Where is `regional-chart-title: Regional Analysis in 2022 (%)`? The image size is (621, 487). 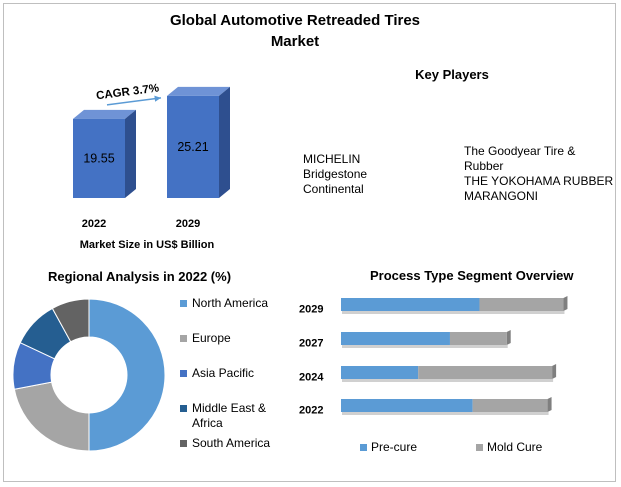
regional-chart-title: Regional Analysis in 2022 (%) is located at coordinates (140, 276).